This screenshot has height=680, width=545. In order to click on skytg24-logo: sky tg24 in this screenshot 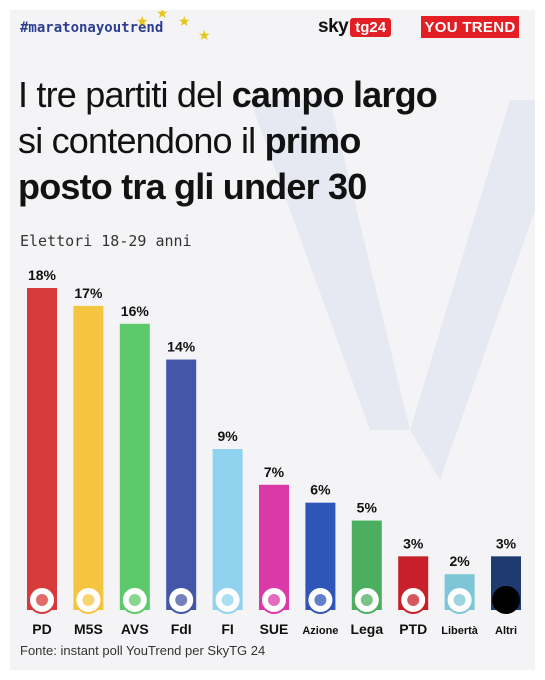, I will do `click(355, 27)`.